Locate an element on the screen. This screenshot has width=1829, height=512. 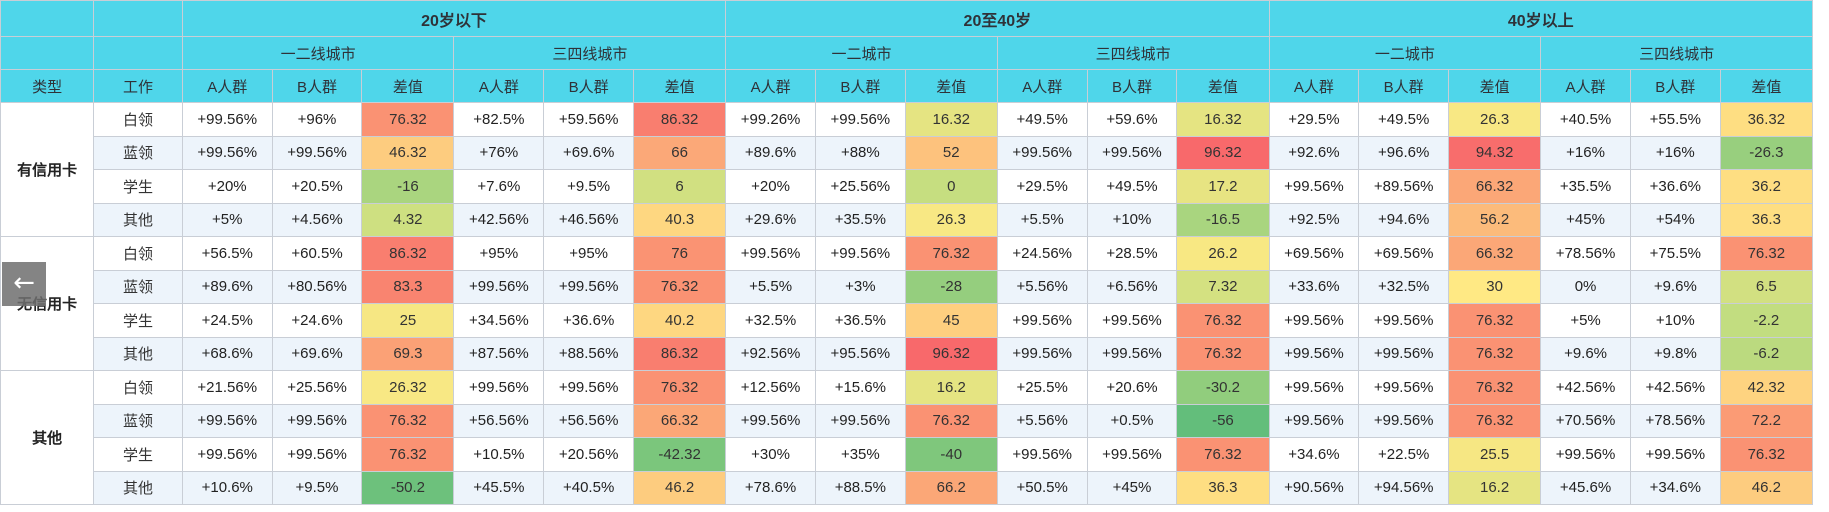
diff-cell: 56.2 is located at coordinates (1495, 219).